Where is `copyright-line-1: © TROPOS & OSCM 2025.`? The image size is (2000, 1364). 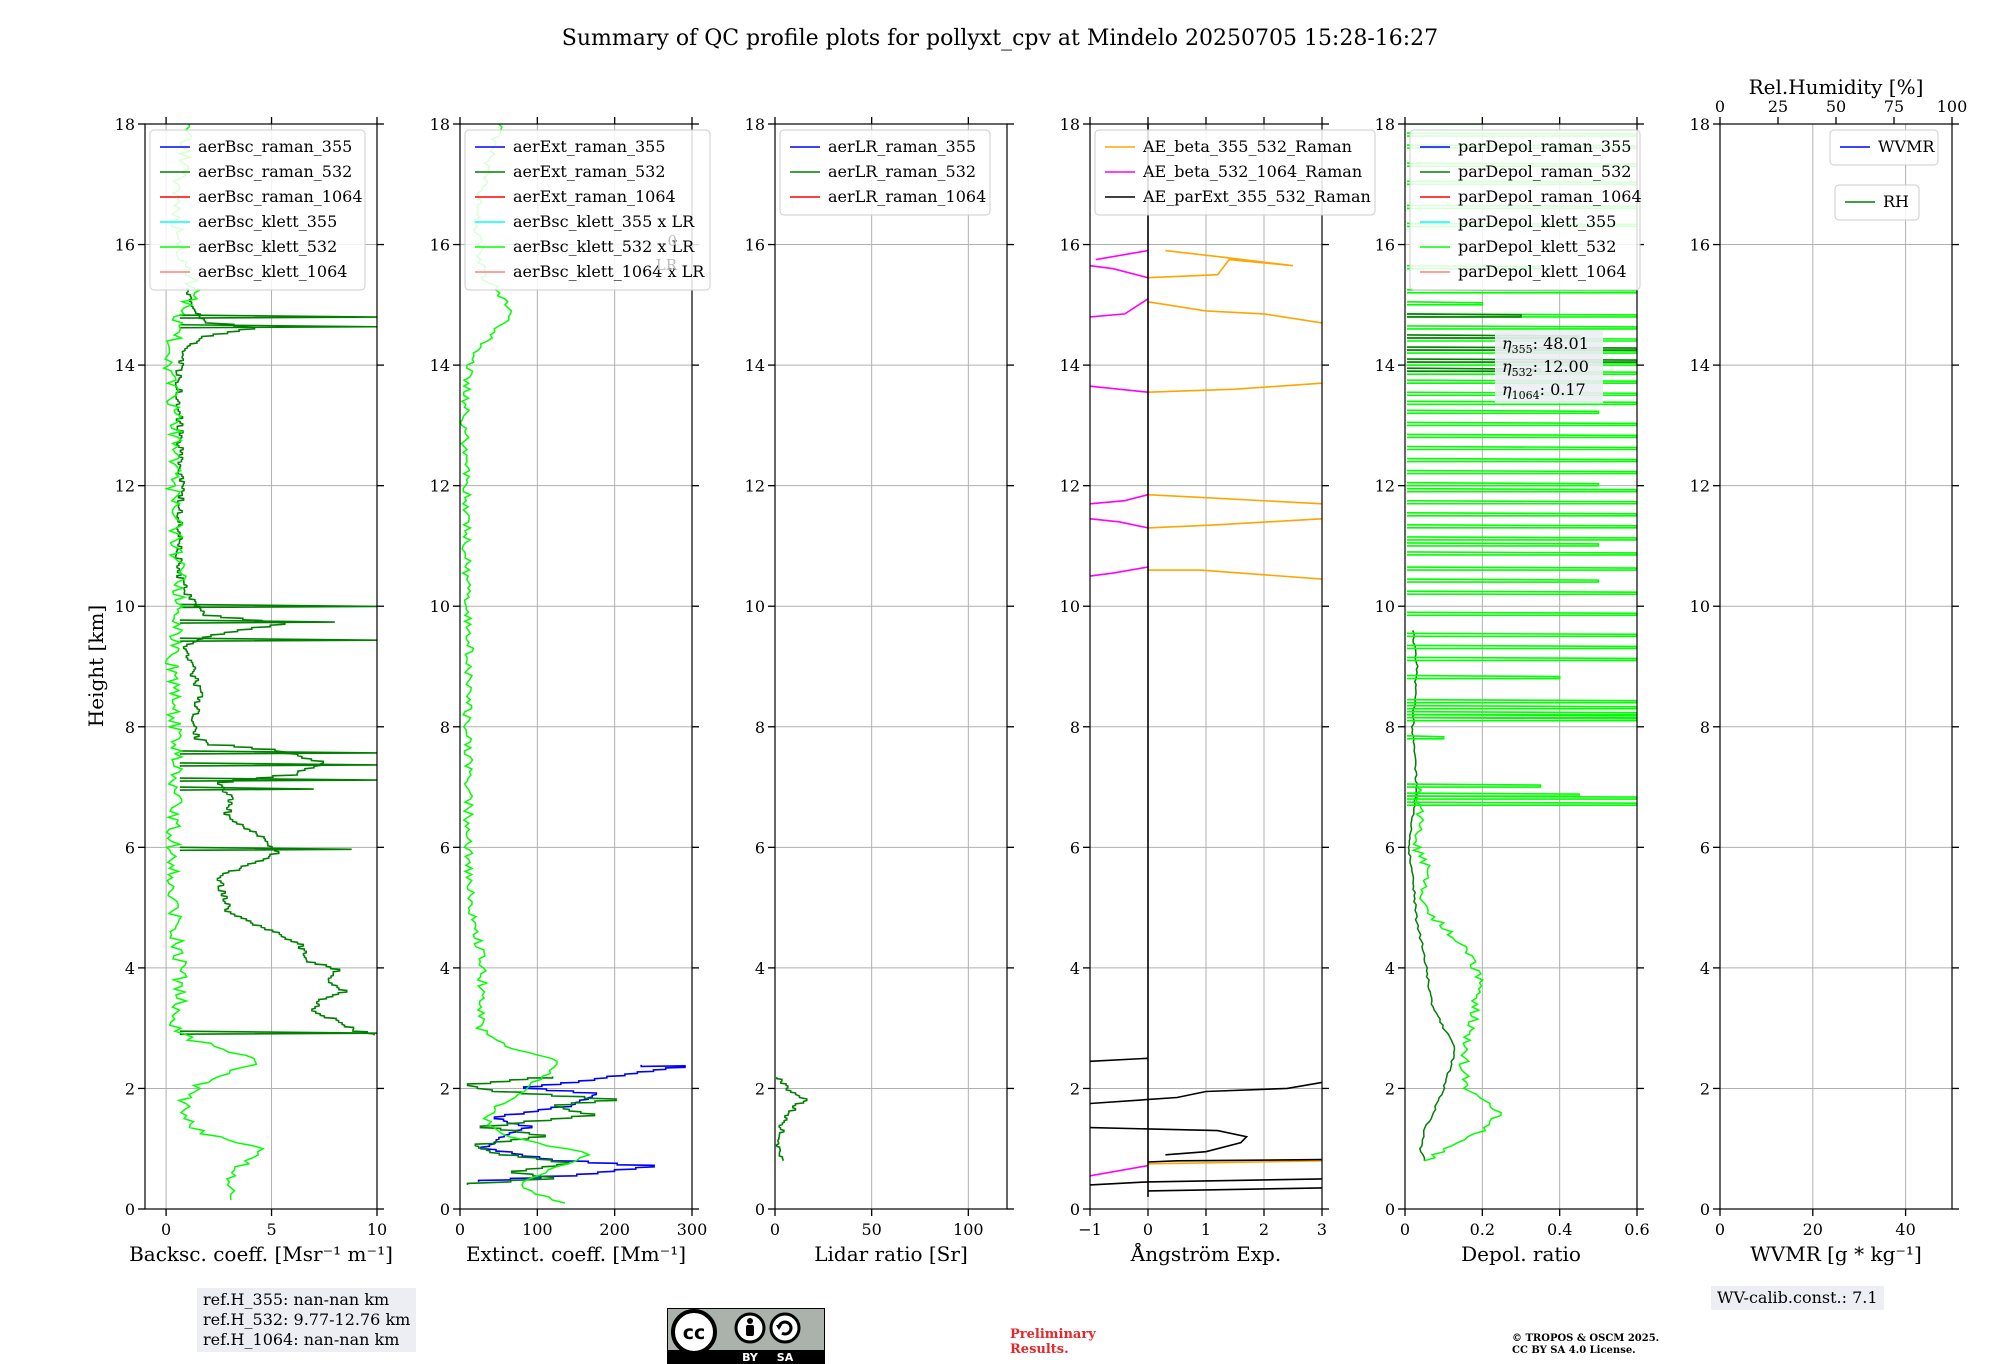 copyright-line-1: © TROPOS & OSCM 2025. is located at coordinates (1586, 1338).